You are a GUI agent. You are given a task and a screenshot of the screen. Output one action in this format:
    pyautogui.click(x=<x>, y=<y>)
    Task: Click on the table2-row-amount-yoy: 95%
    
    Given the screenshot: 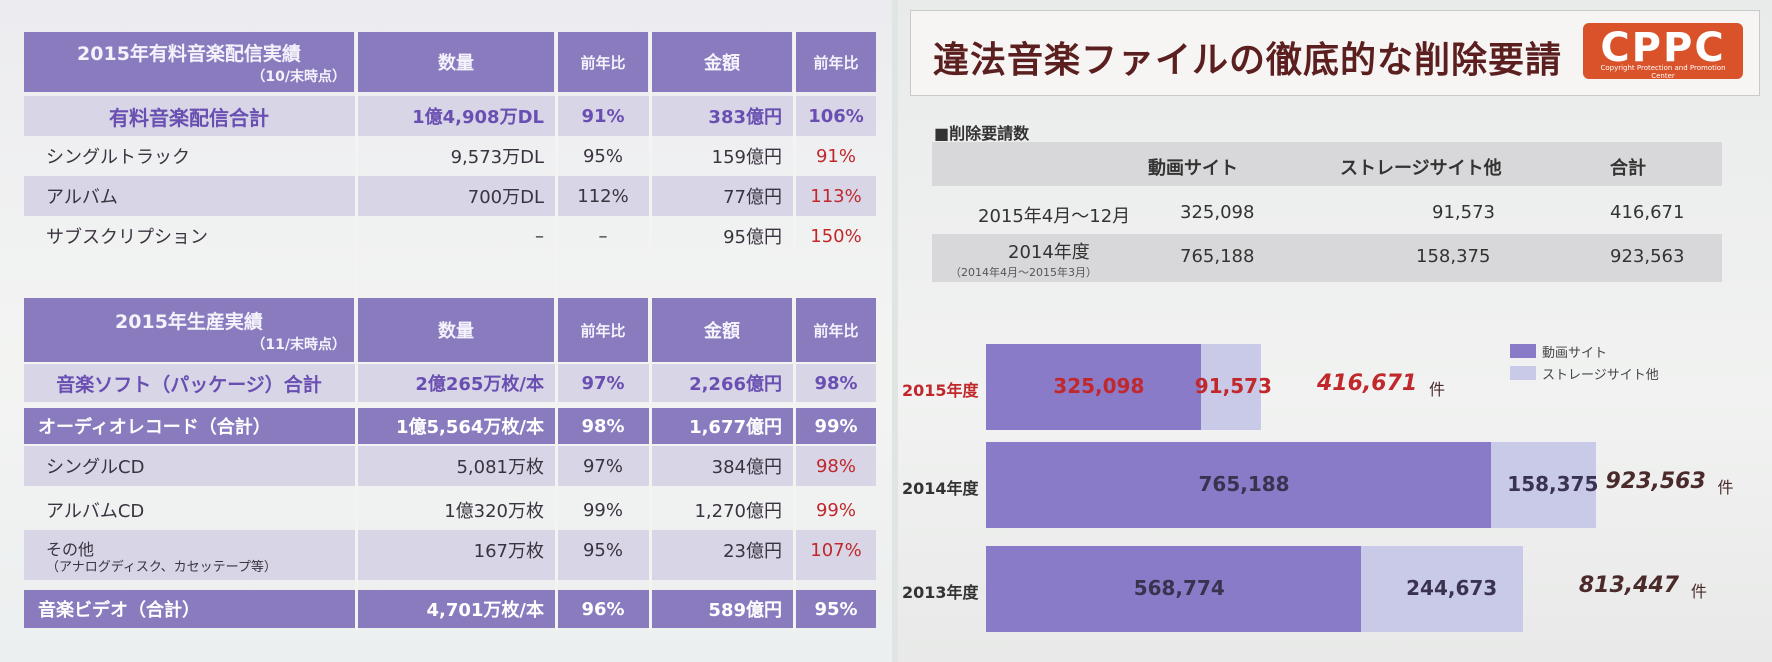 What is the action you would take?
    pyautogui.click(x=836, y=609)
    